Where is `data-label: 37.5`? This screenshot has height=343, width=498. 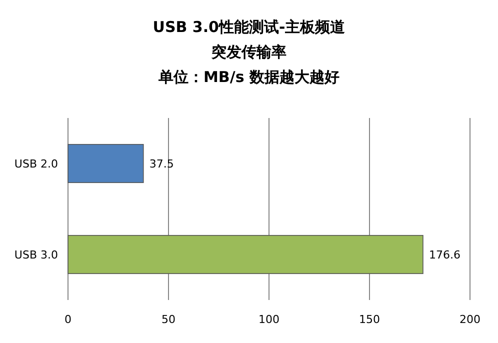 data-label: 37.5 is located at coordinates (161, 164).